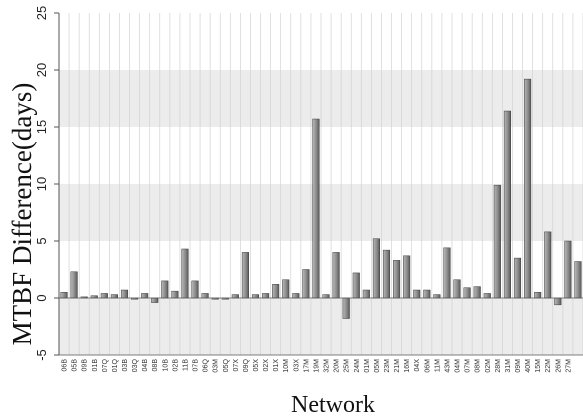 The height and width of the screenshot is (417, 583). I want to click on x-tick-label: 06M, so click(427, 366).